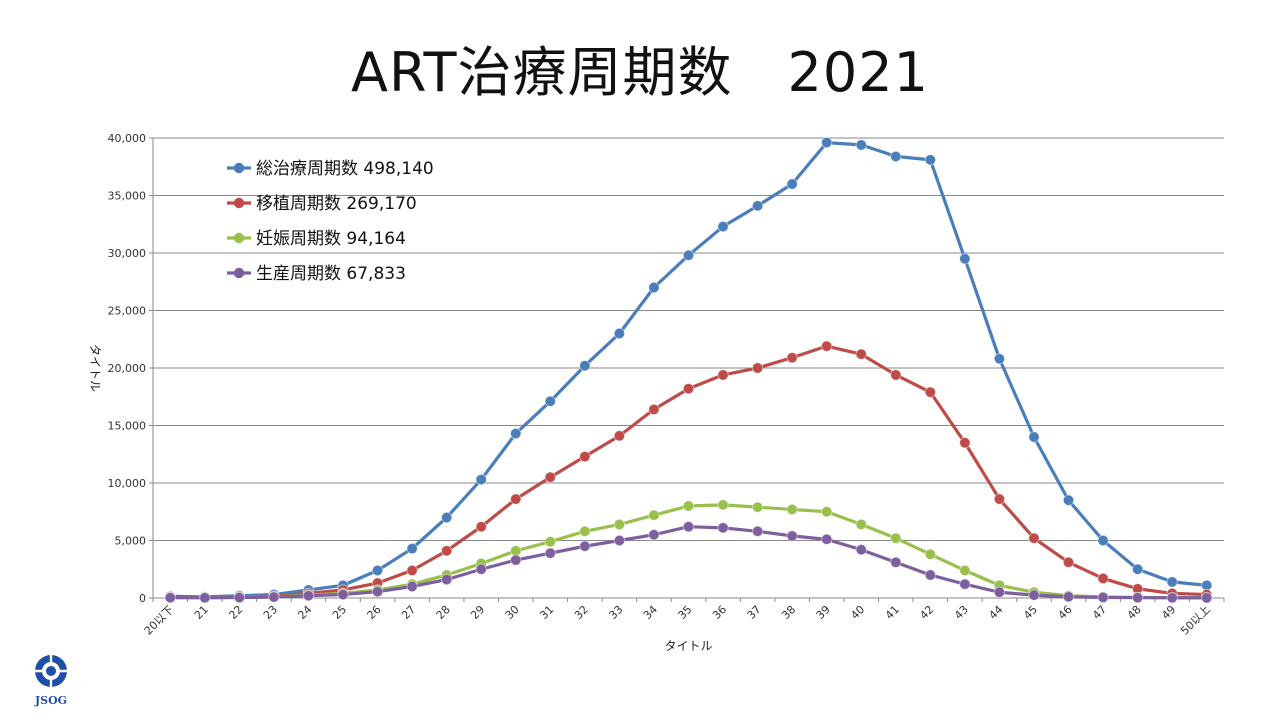 This screenshot has width=1280, height=720. Describe the element at coordinates (961, 612) in the screenshot. I see `x-tick-label: 43` at that location.